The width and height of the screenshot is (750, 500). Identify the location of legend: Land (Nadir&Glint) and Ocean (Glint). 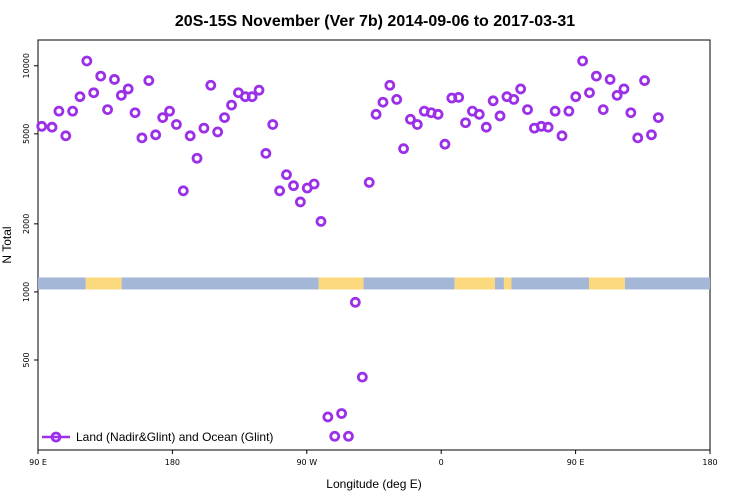
(157, 437).